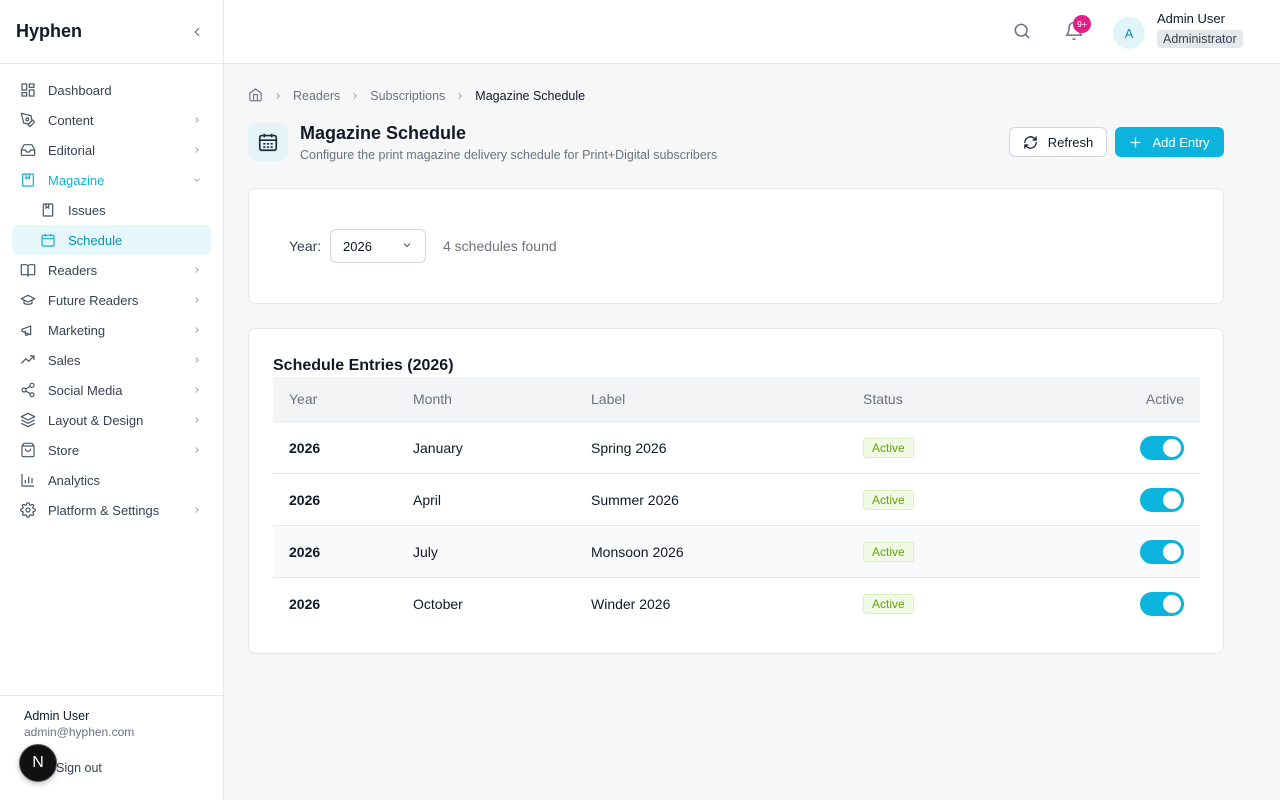 The height and width of the screenshot is (800, 1280). What do you see at coordinates (28, 330) in the screenshot?
I see `megaphone-icon` at bounding box center [28, 330].